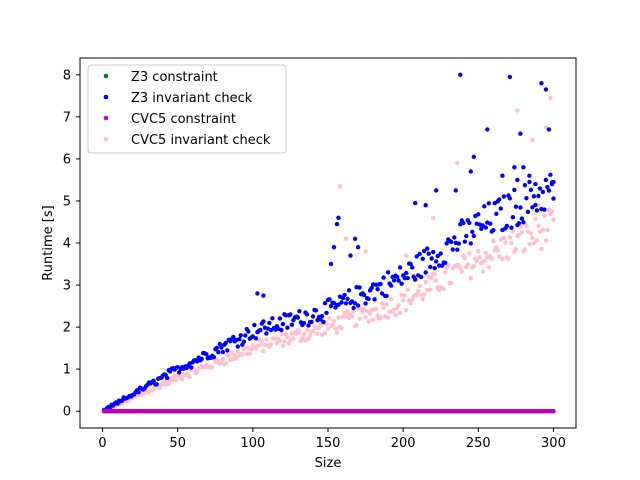  Describe the element at coordinates (332, 439) in the screenshot. I see `x-axis-ticks: 0 50 100 150 200 250 300` at that location.